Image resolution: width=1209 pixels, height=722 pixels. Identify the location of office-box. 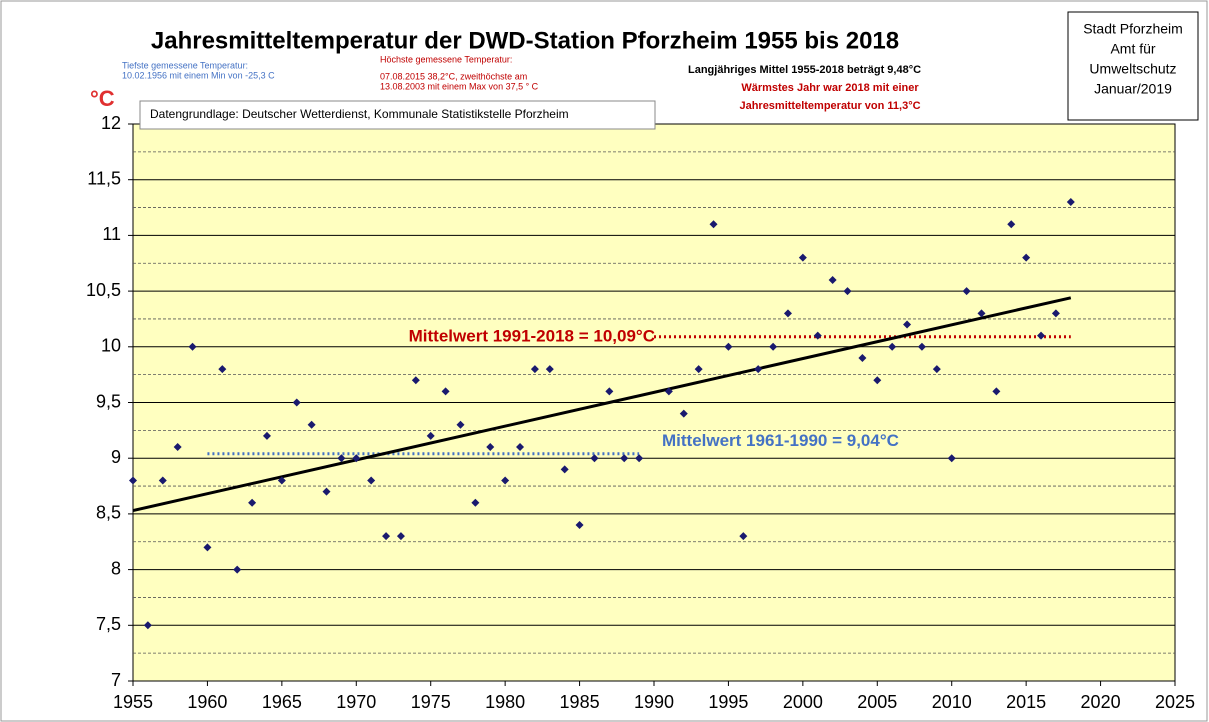
(1133, 66).